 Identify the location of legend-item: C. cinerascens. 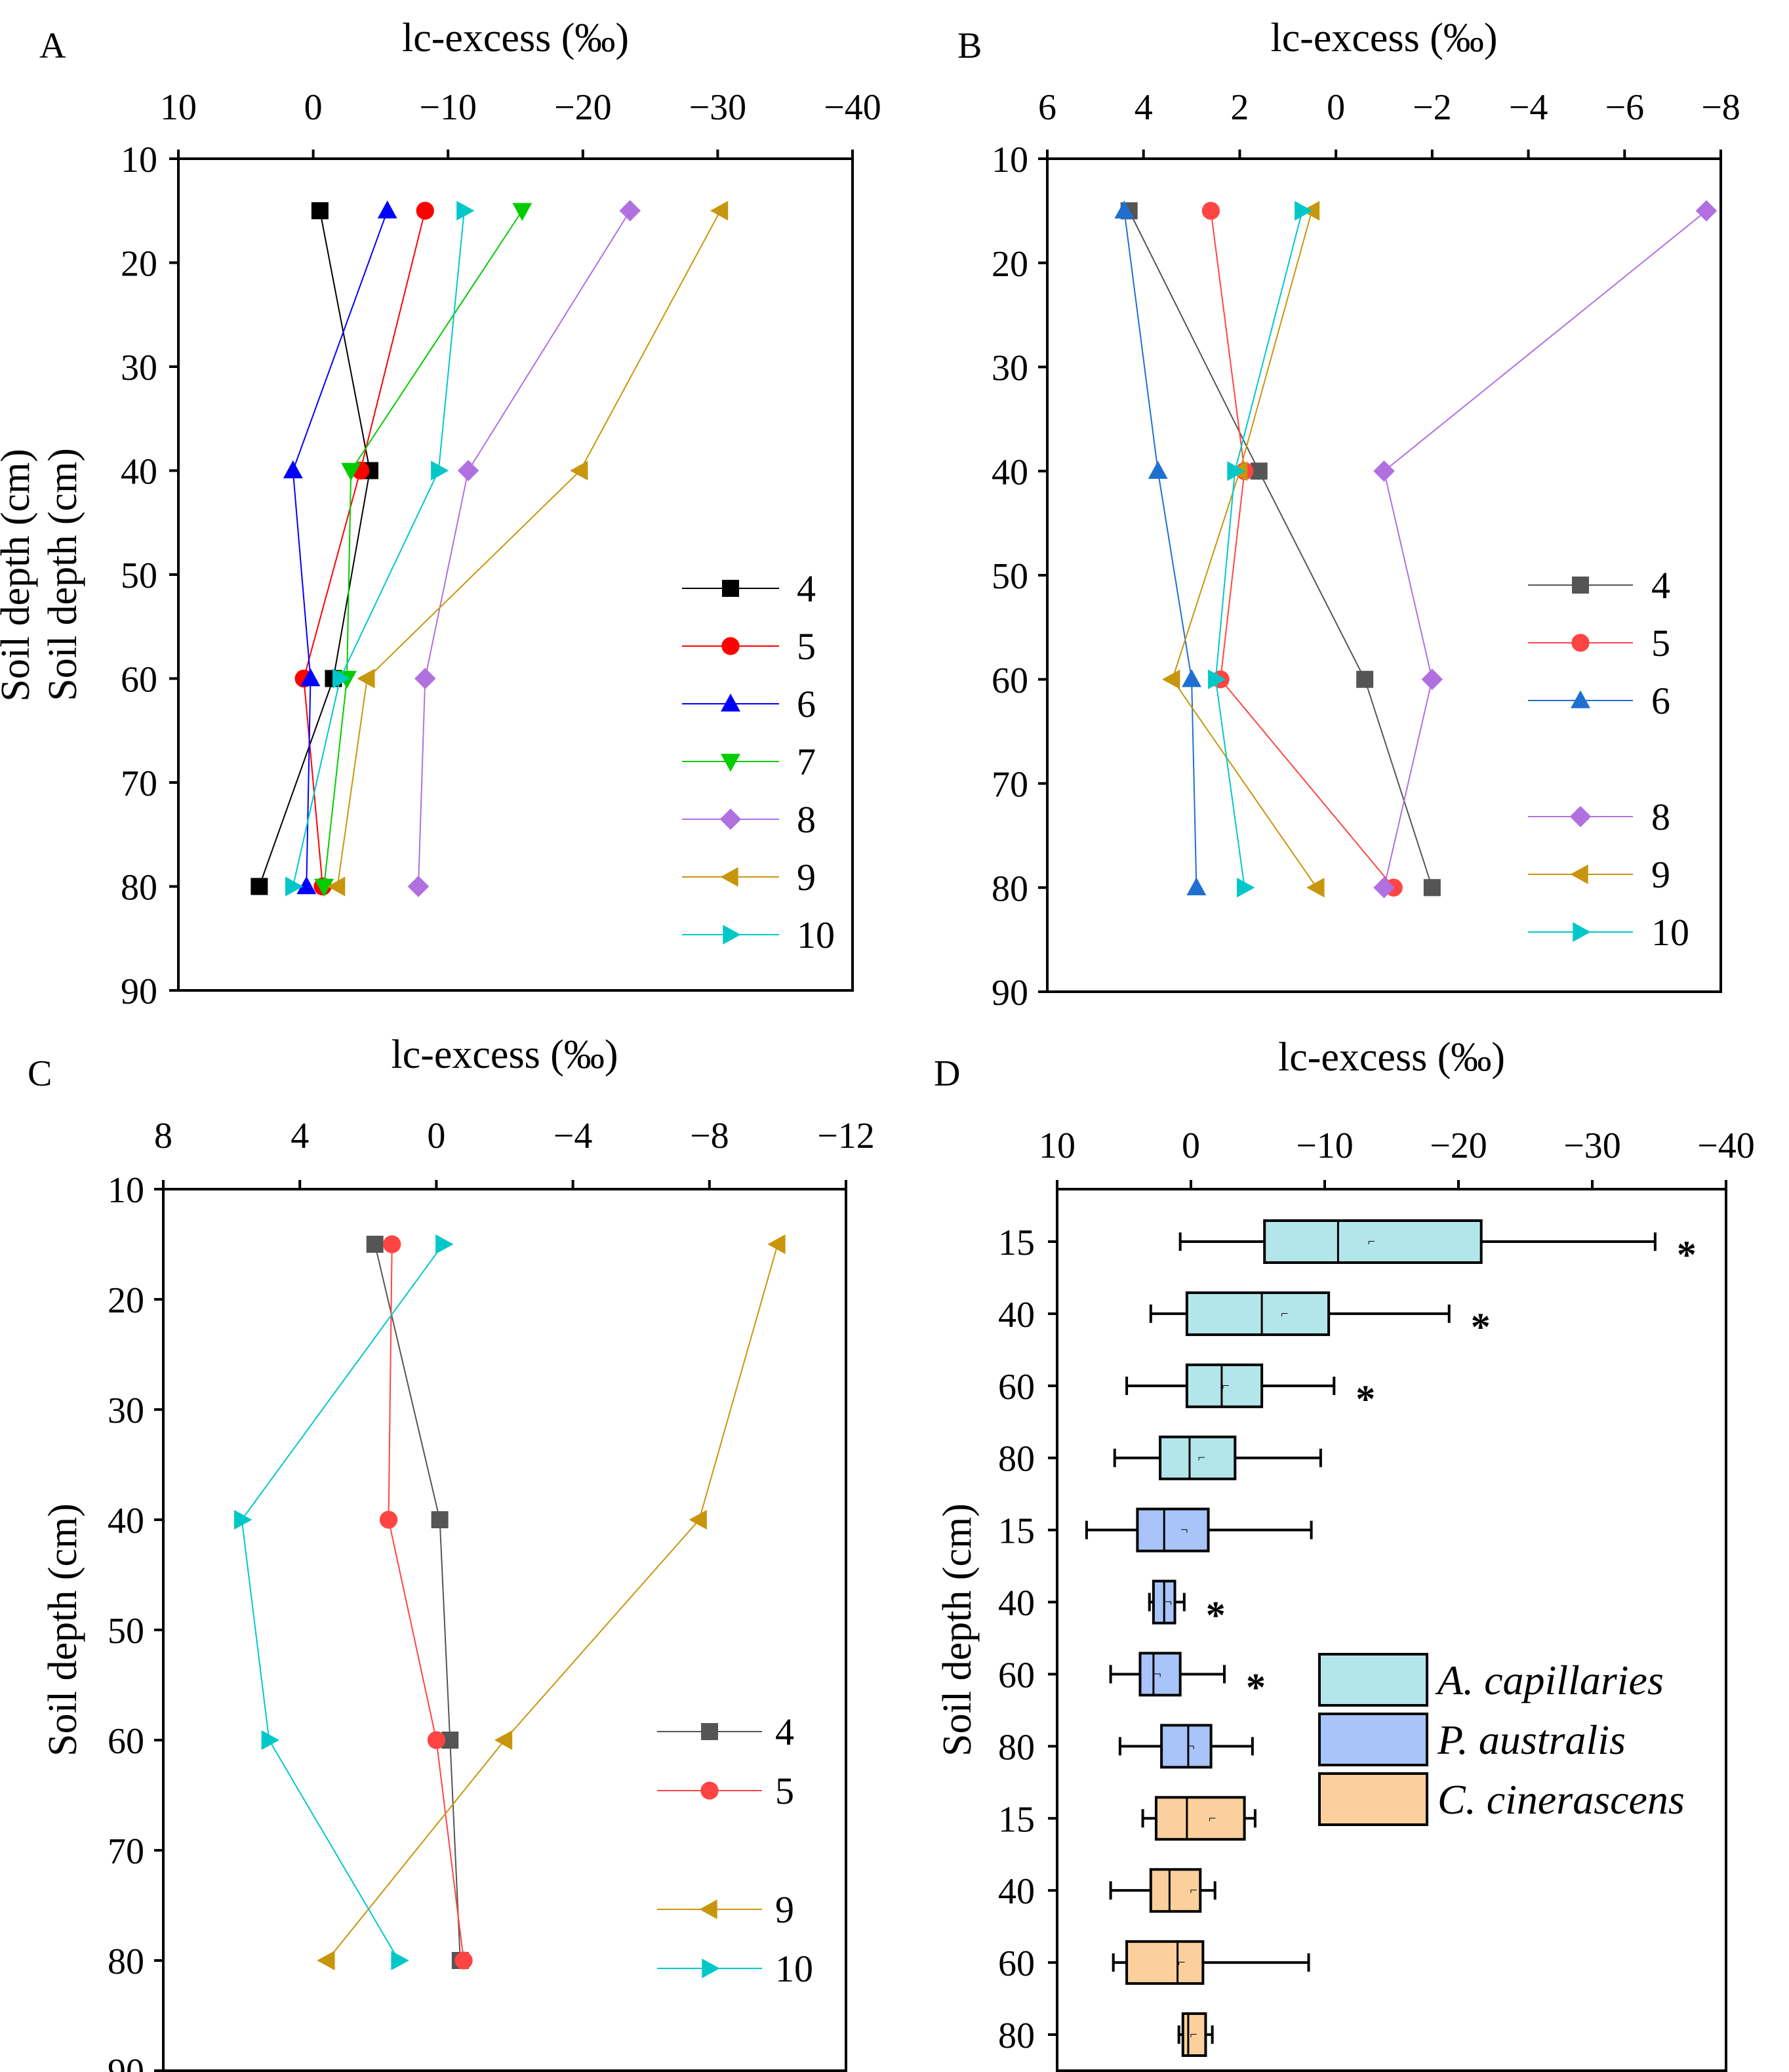
(1501, 1799).